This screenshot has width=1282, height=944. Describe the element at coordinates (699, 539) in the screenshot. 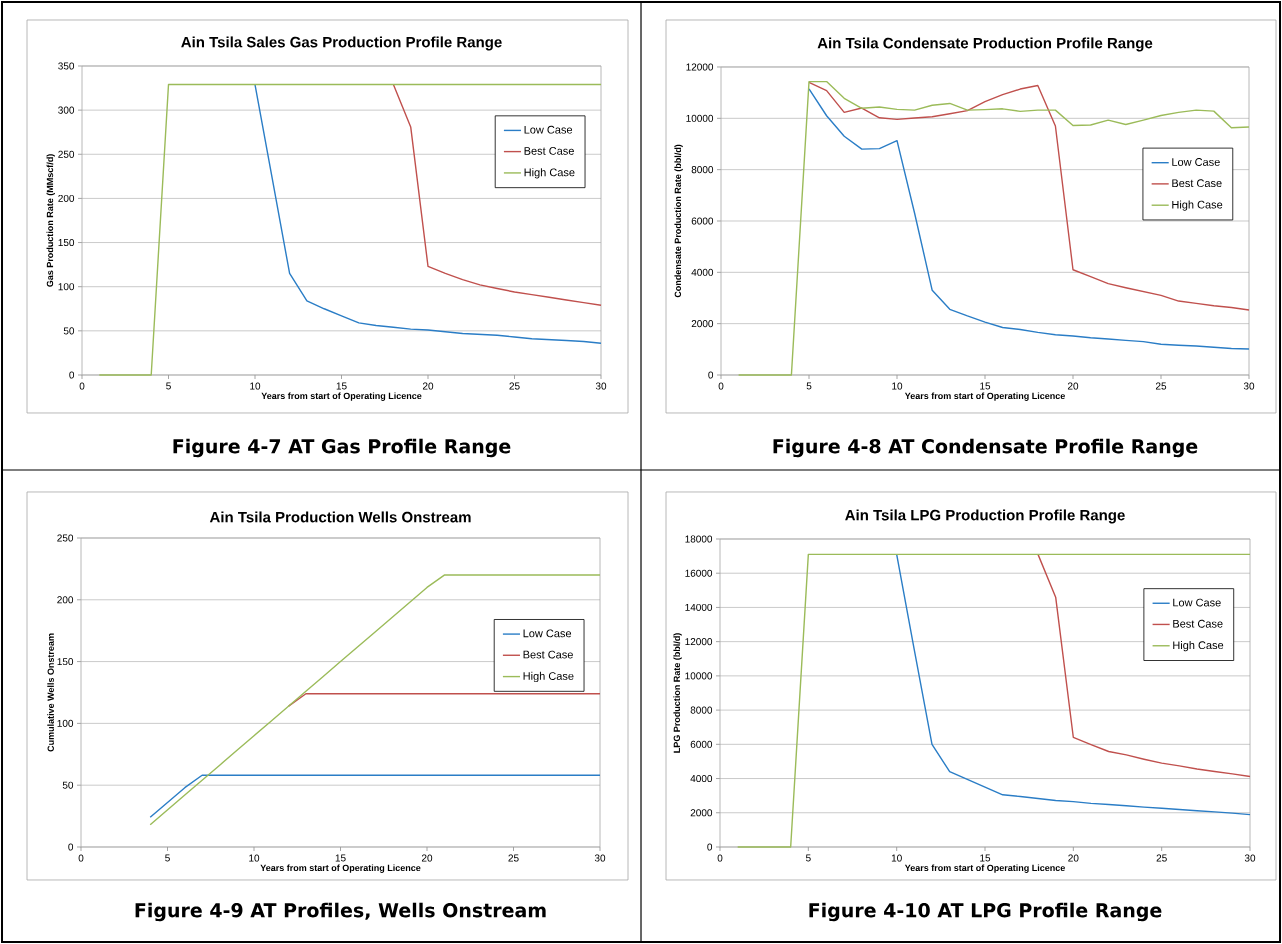

I see `y-tick-label: 18000` at that location.